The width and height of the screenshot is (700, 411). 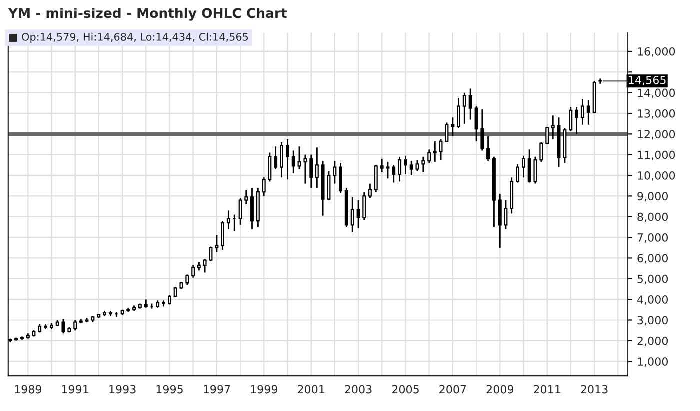 I want to click on x-tick-label: 1991, so click(x=75, y=389).